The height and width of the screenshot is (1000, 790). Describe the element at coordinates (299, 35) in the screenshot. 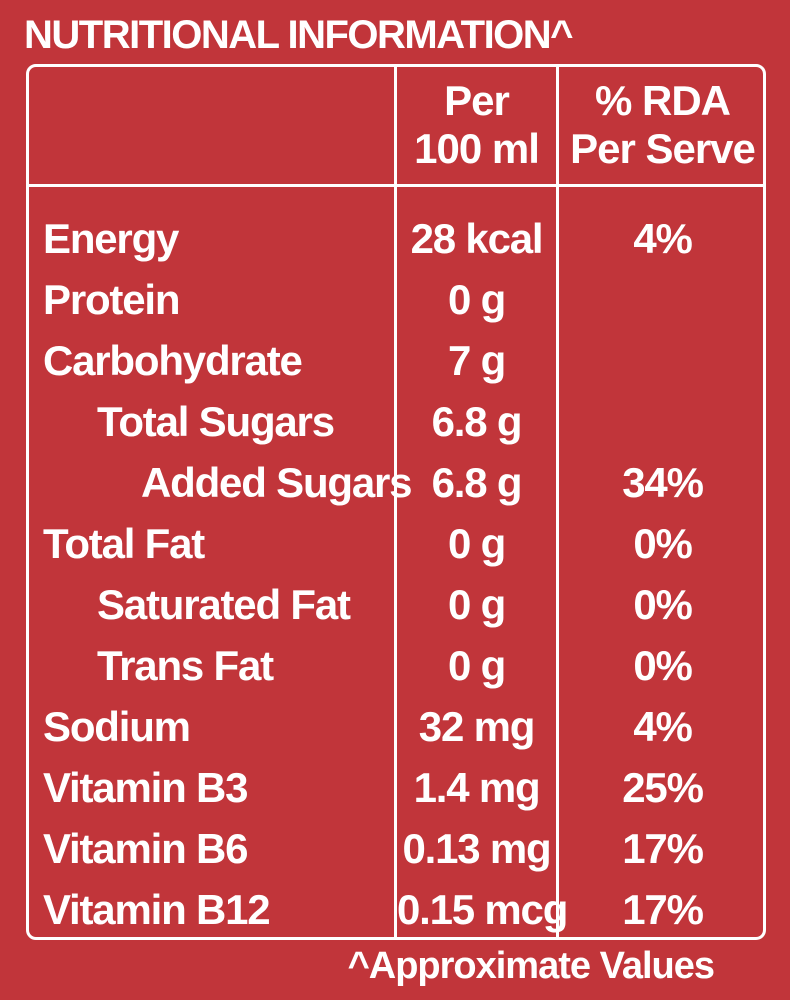

I see `nutrition-title: NUTRITIONAL INFORMATION^` at that location.